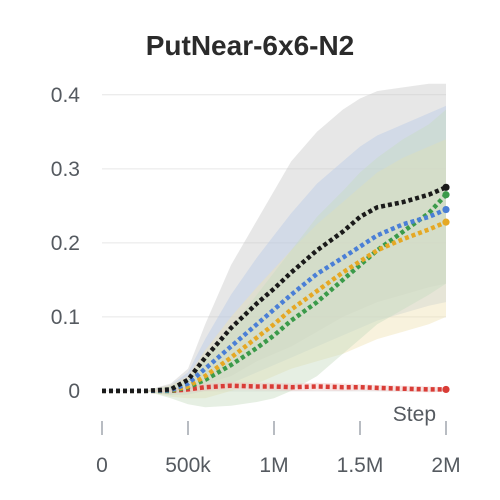 The image size is (500, 500). I want to click on x-tick-label: 1.5M, so click(360, 465).